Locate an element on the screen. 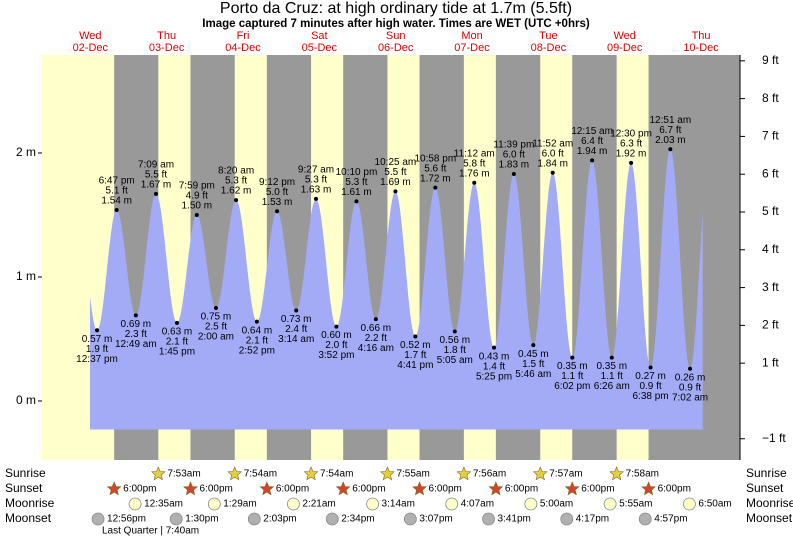 The height and width of the screenshot is (537, 793). tide-label: 1.94 m is located at coordinates (592, 151).